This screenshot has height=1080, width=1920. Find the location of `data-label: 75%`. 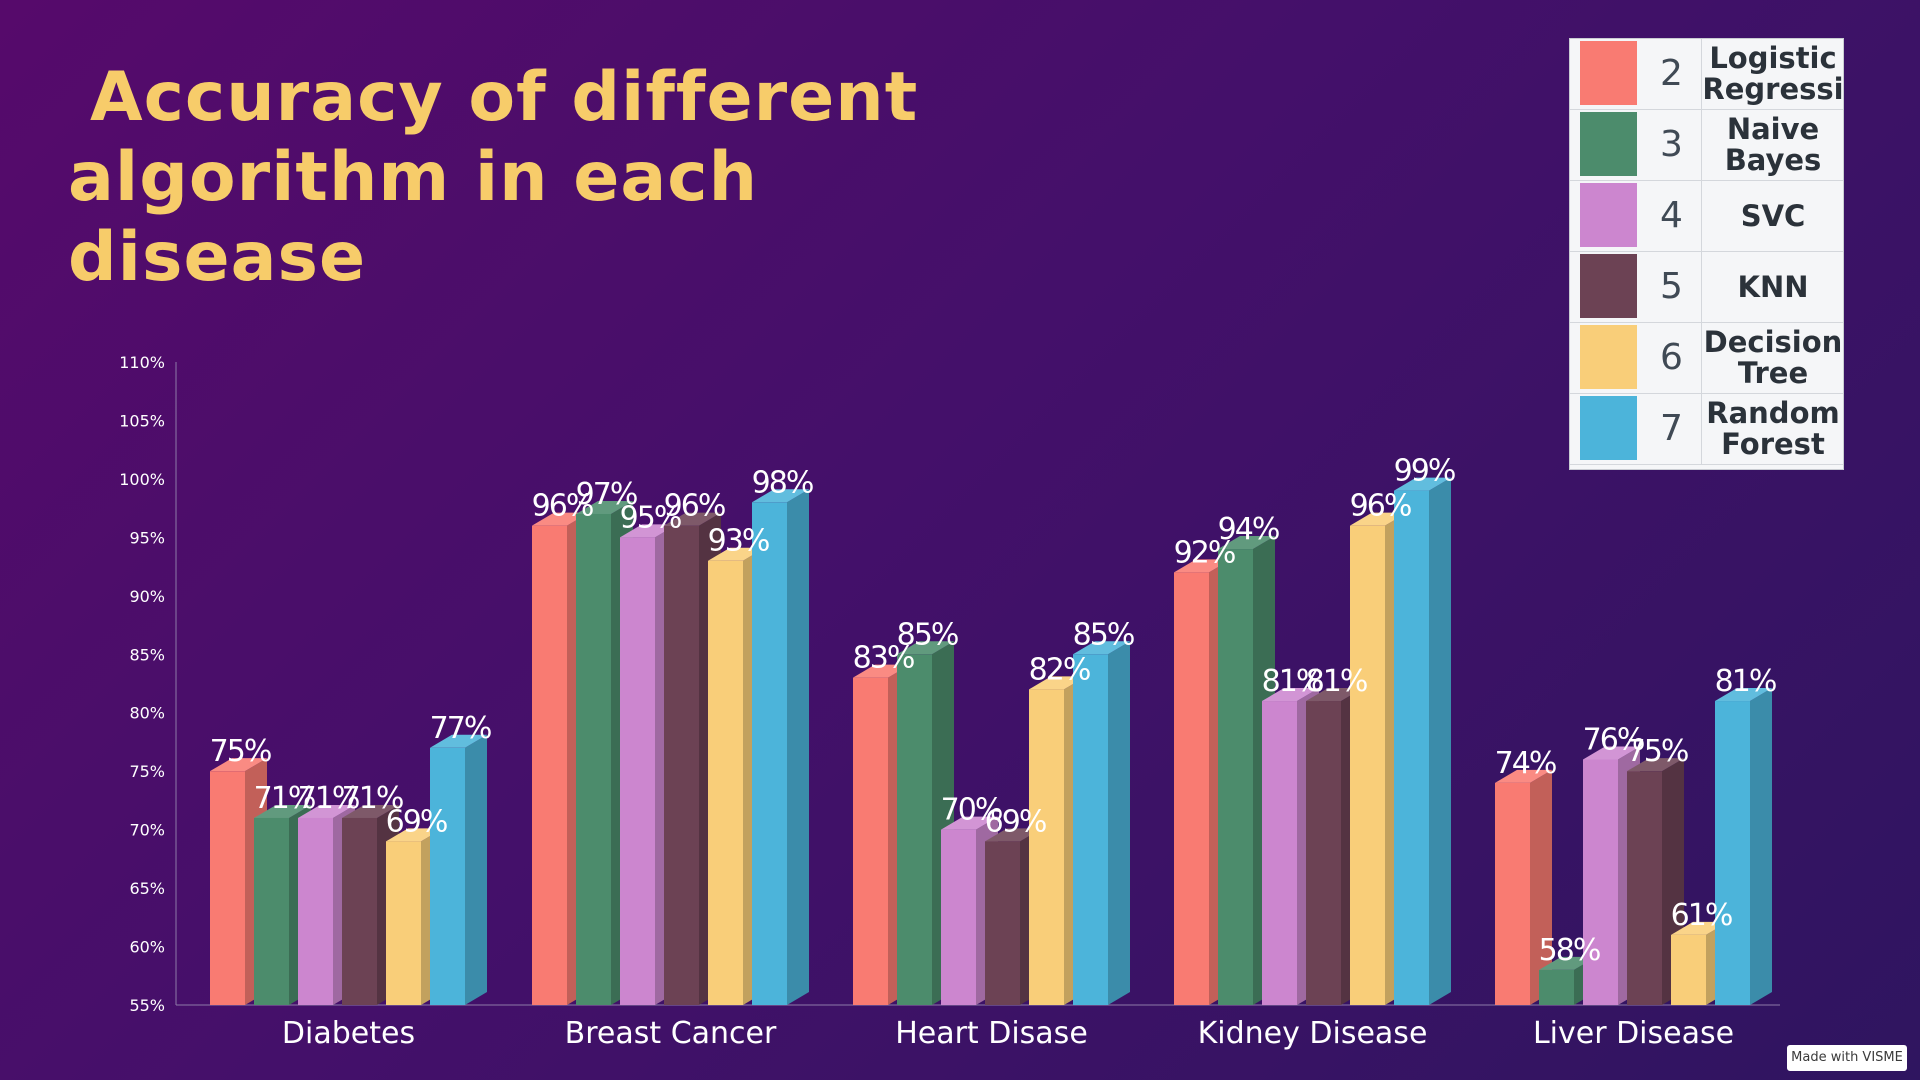

data-label: 75% is located at coordinates (1657, 751).